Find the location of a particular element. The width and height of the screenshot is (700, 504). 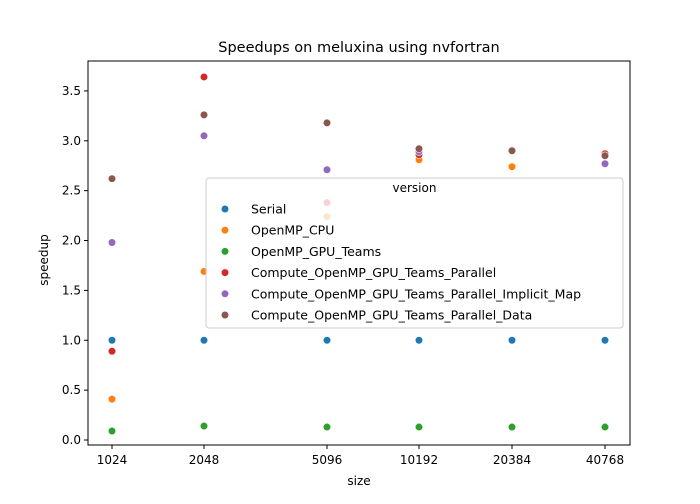

legend-label: Serial is located at coordinates (268, 209).